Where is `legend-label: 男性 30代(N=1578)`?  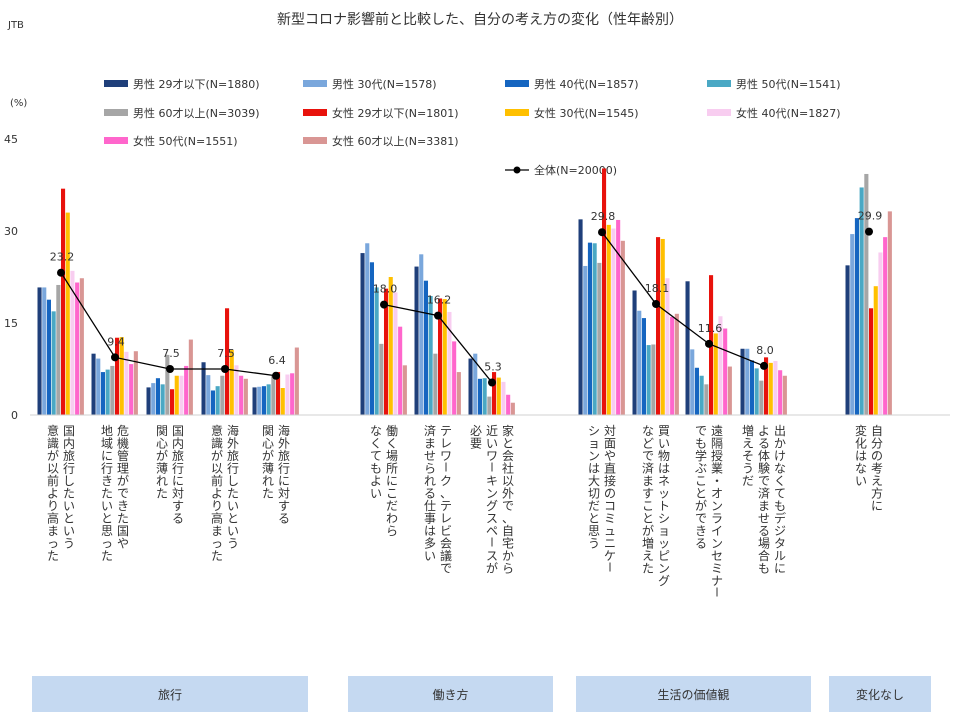 legend-label: 男性 30代(N=1578) is located at coordinates (384, 84).